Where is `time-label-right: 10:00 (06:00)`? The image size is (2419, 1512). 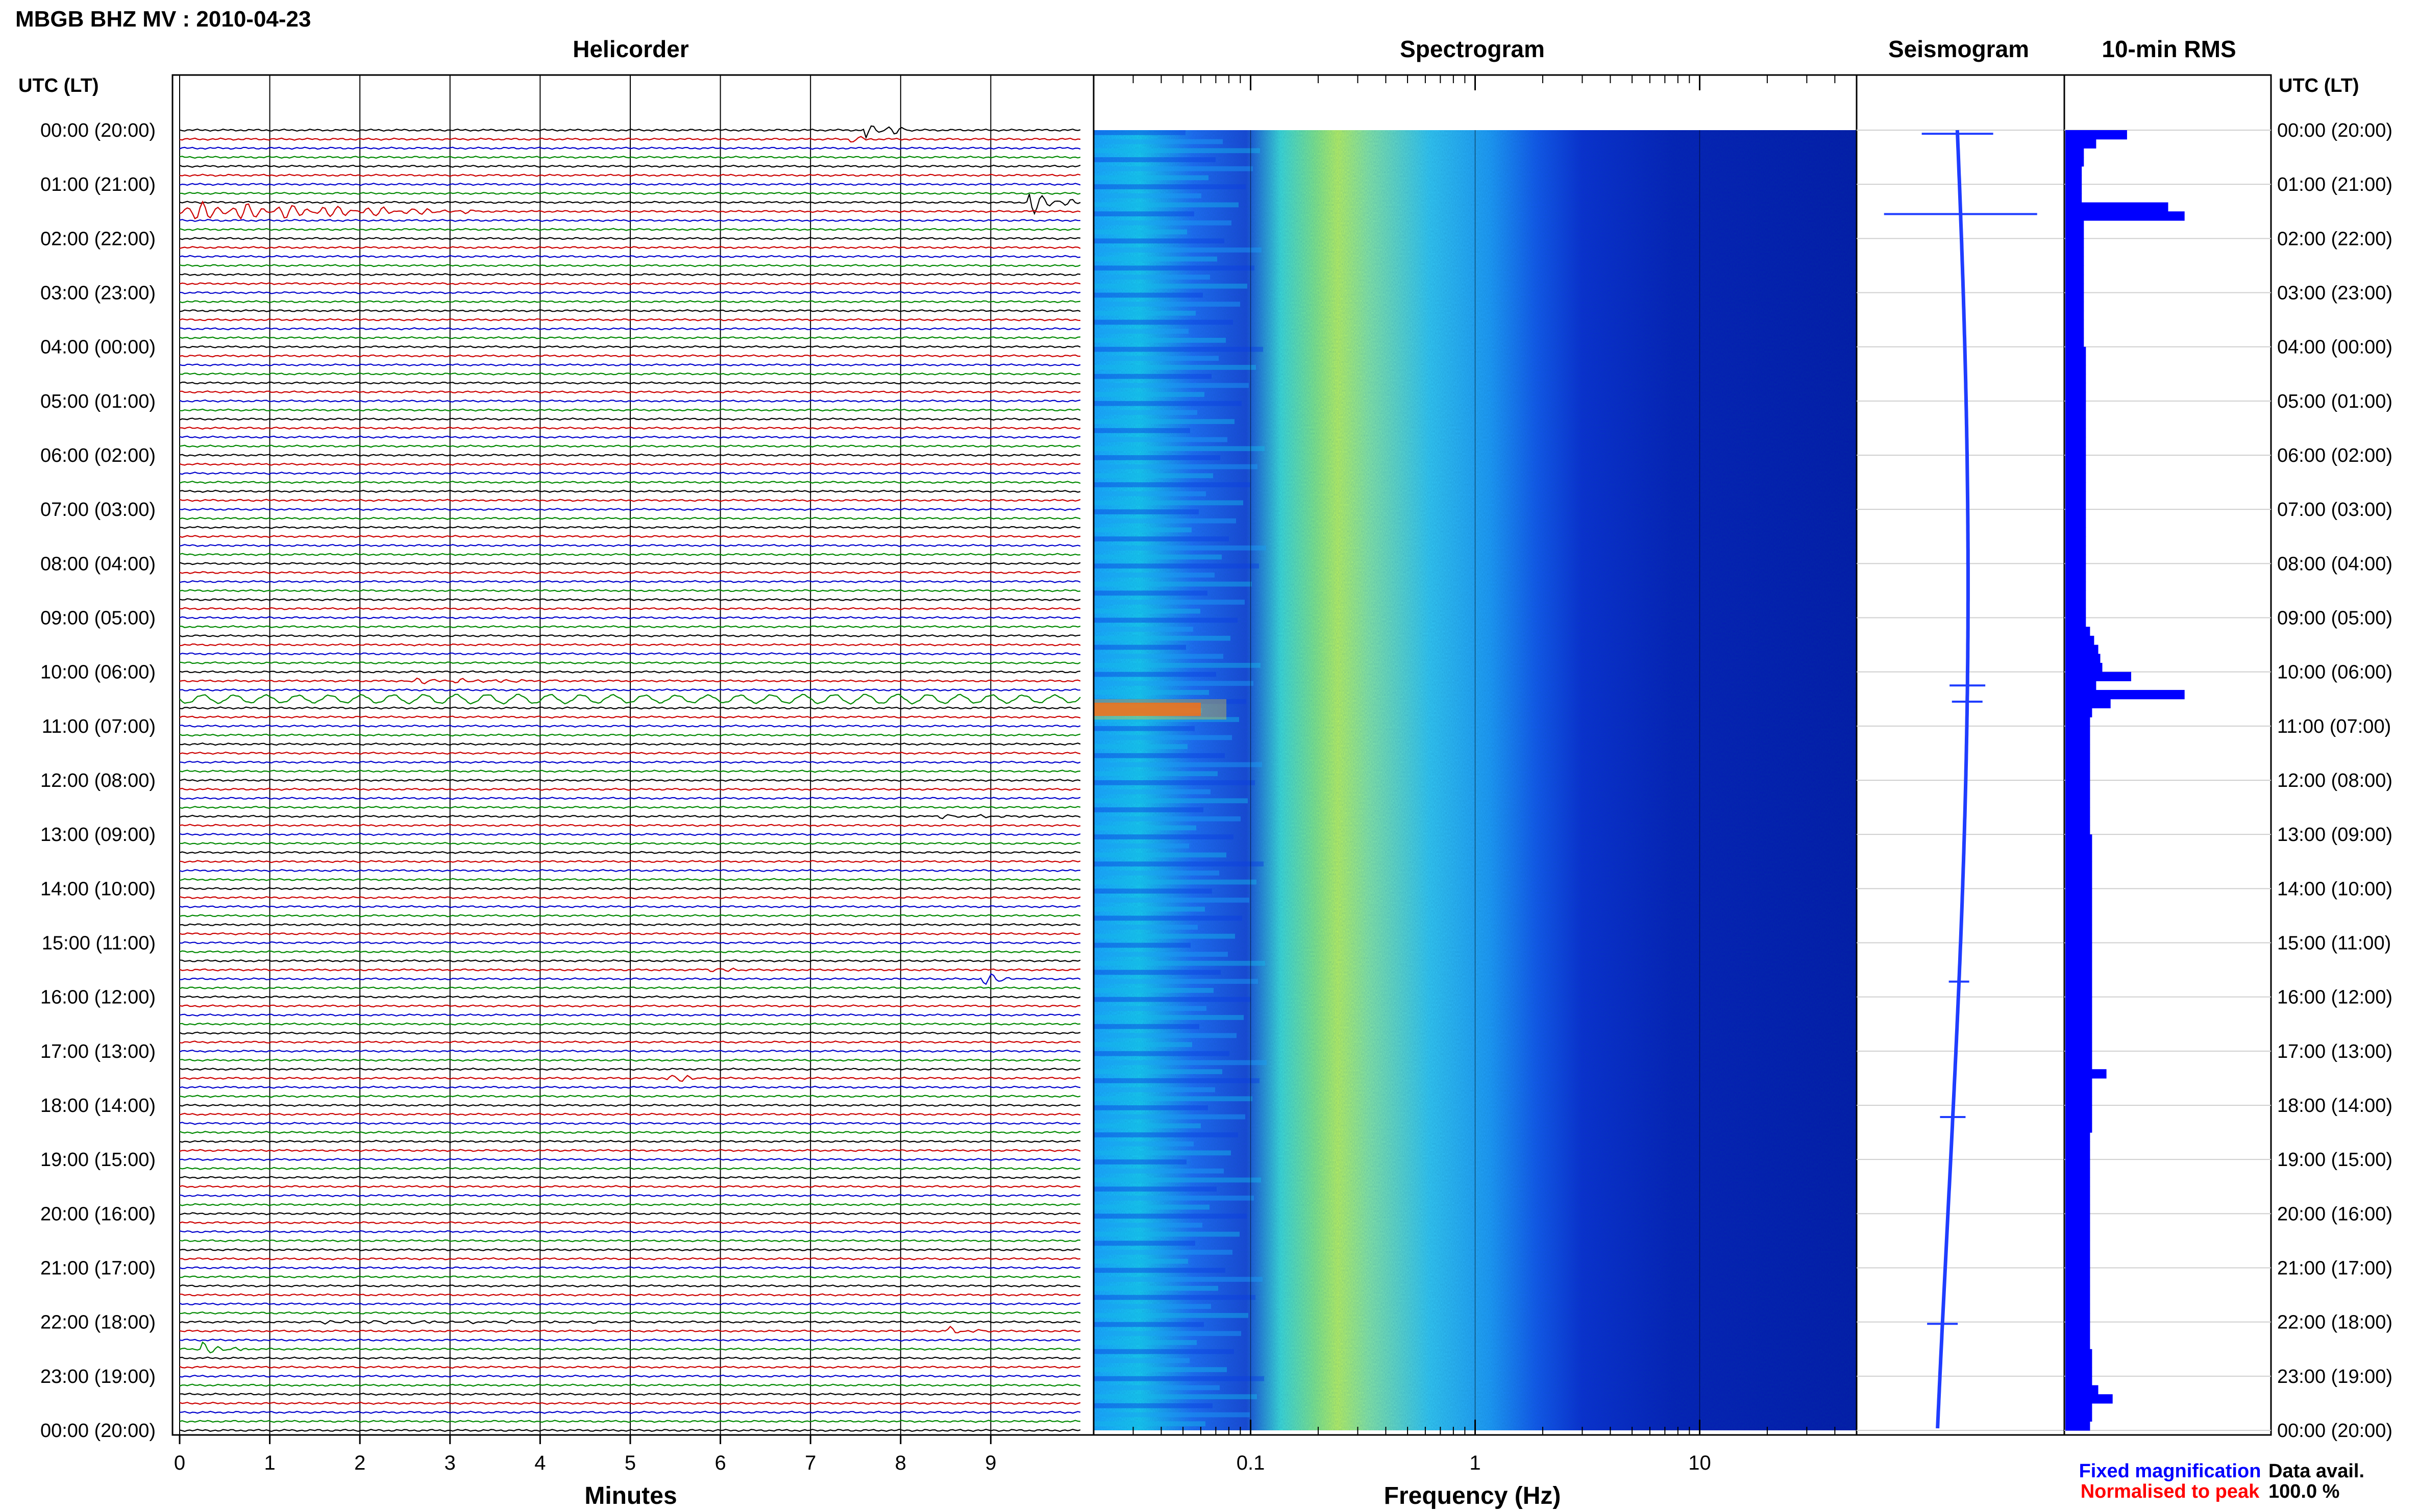 time-label-right: 10:00 (06:00) is located at coordinates (2334, 672).